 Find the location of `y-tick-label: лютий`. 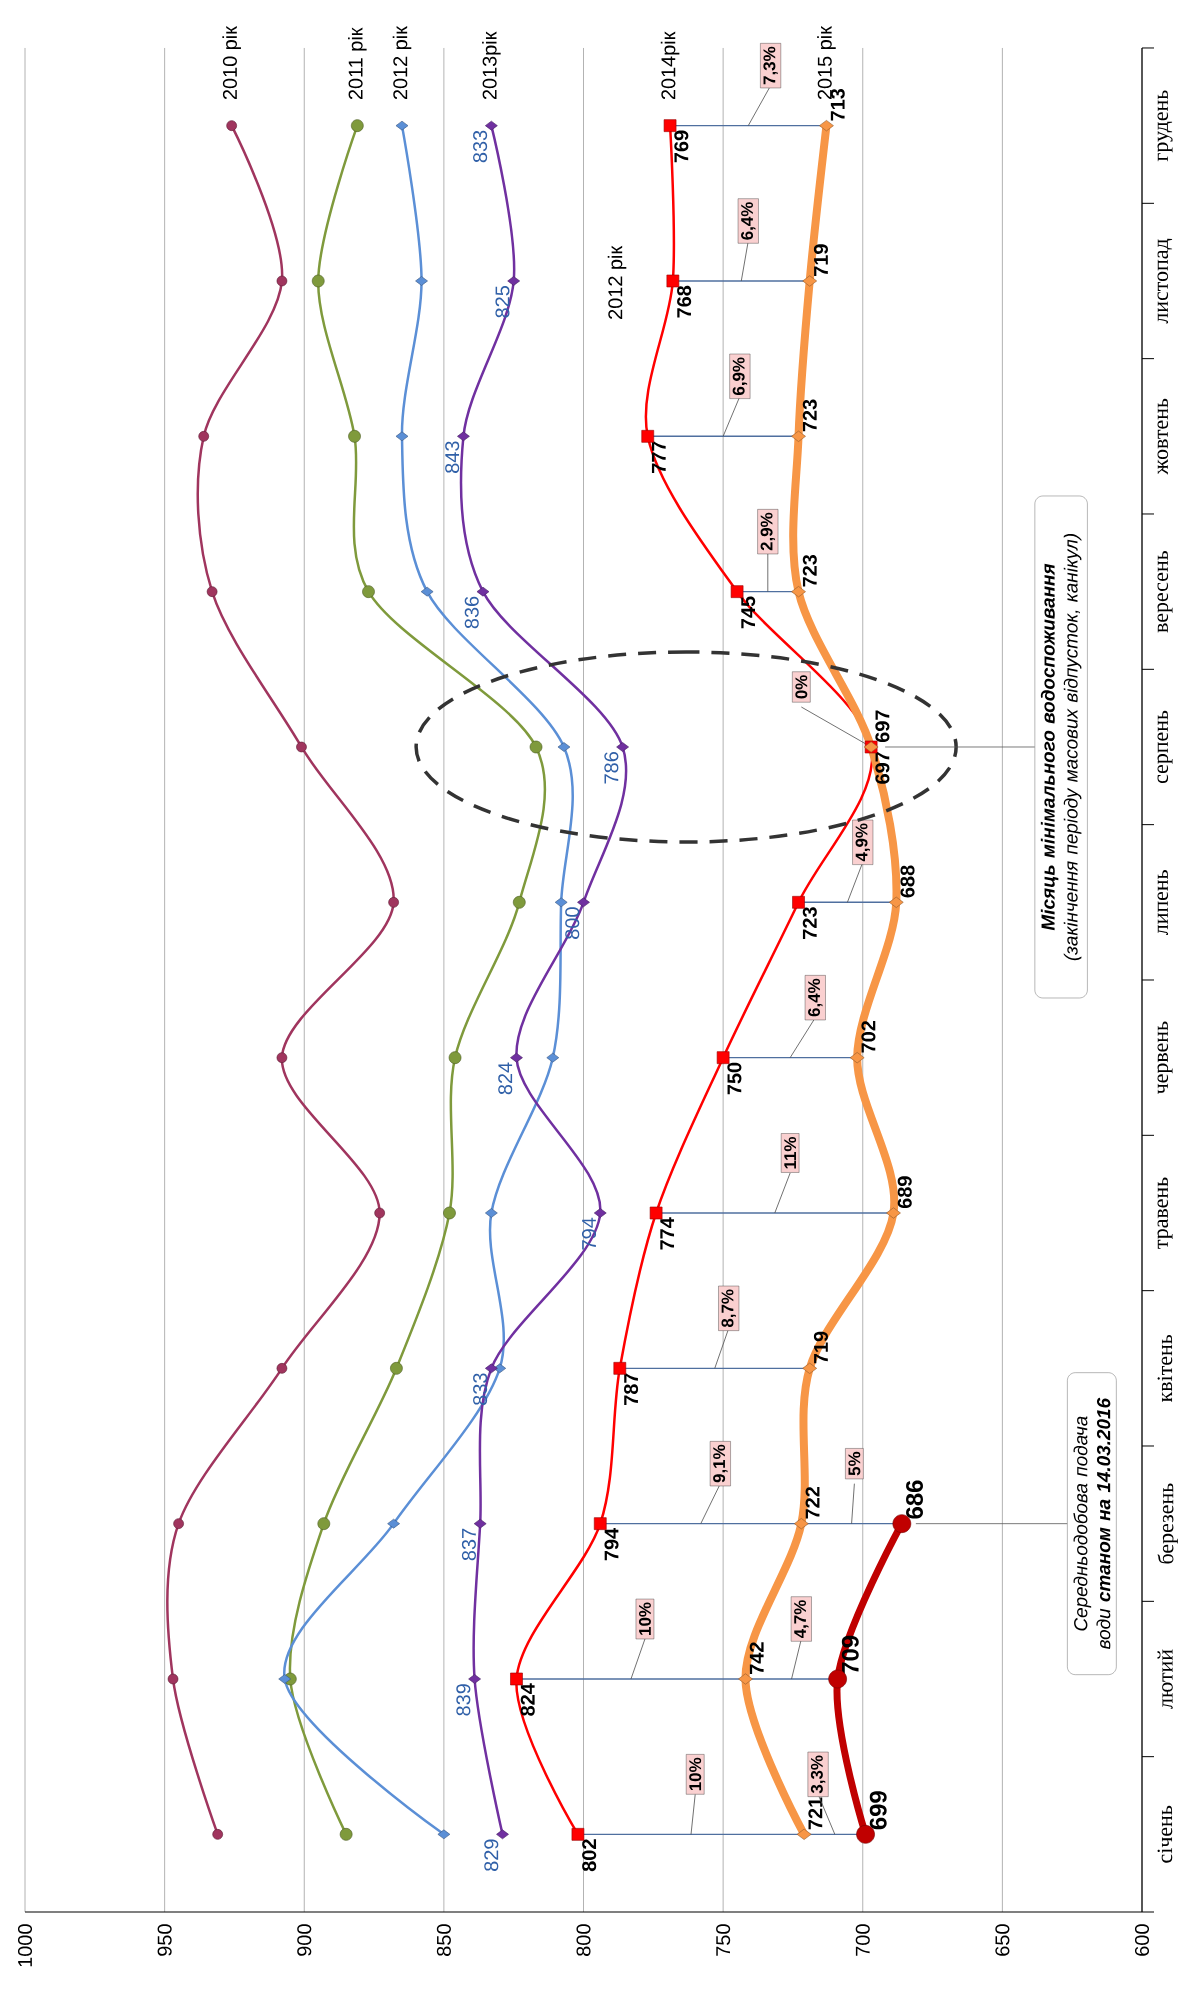

y-tick-label: лютий is located at coordinates (1165, 1679).